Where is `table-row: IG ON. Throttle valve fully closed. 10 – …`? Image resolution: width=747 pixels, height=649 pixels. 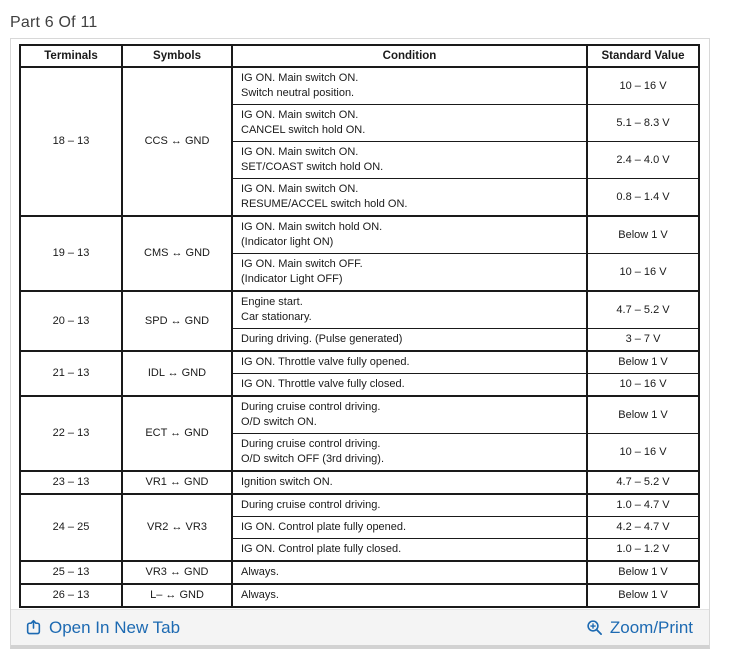
table-row: IG ON. Throttle valve fully closed. 10 – … is located at coordinates (360, 384).